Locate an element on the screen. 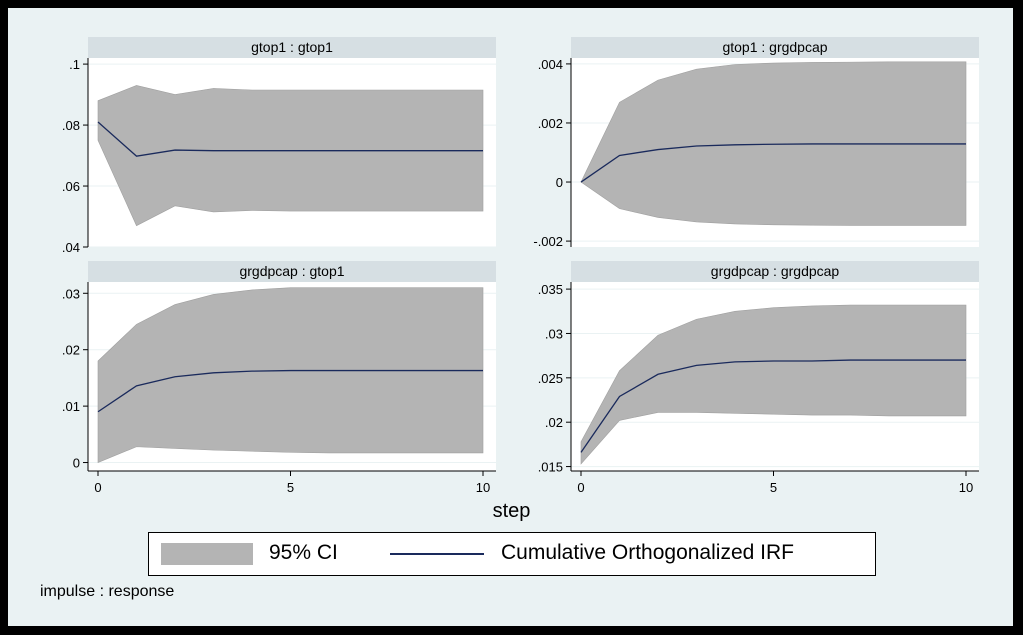 This screenshot has width=1023, height=635. legend-ci-swatch is located at coordinates (207, 554).